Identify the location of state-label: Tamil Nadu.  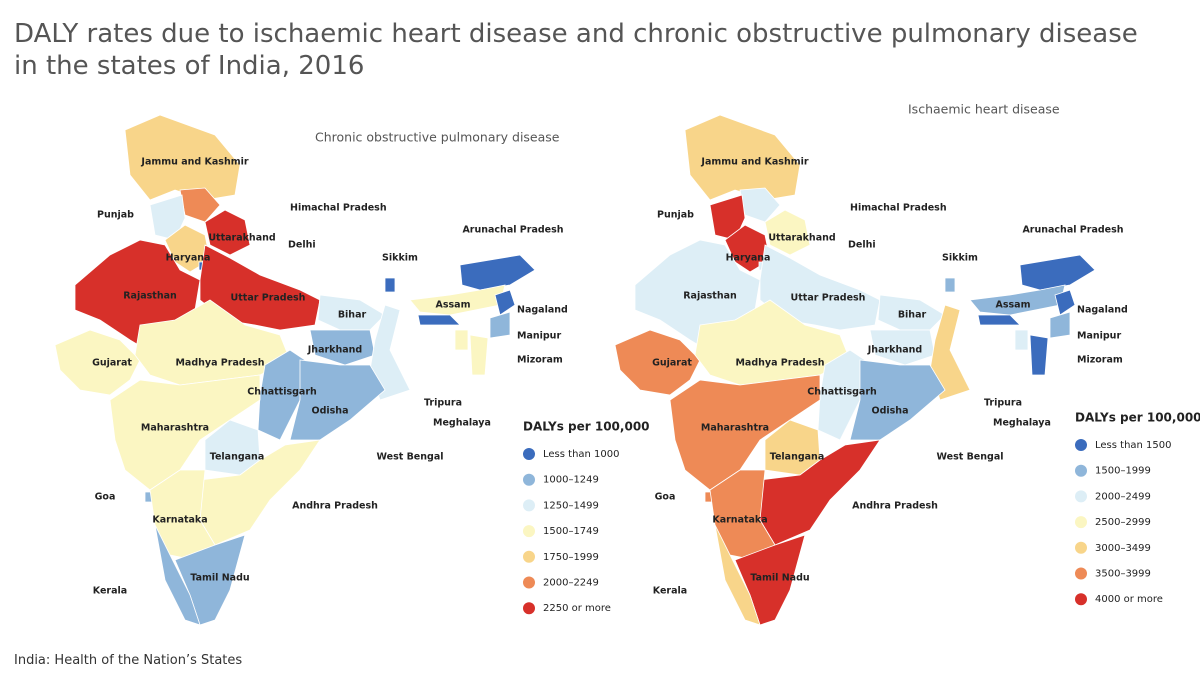
(219, 578).